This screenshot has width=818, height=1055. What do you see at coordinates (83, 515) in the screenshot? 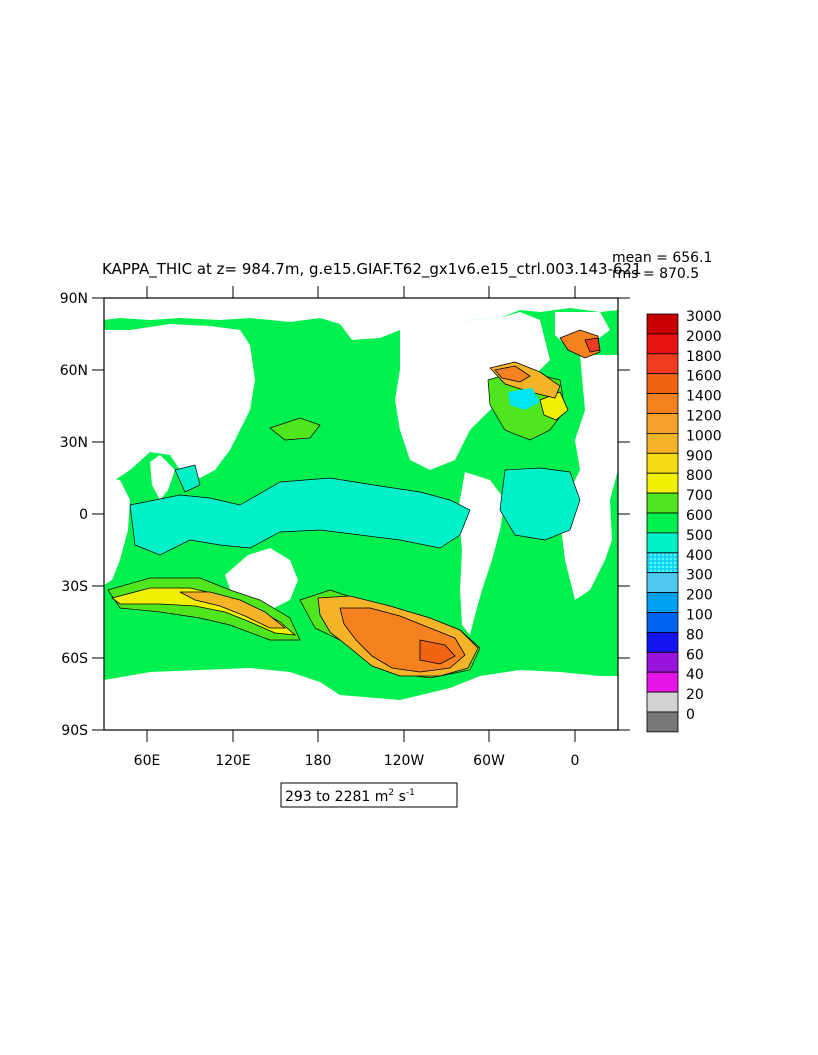
I see `lat-label-0: 0` at bounding box center [83, 515].